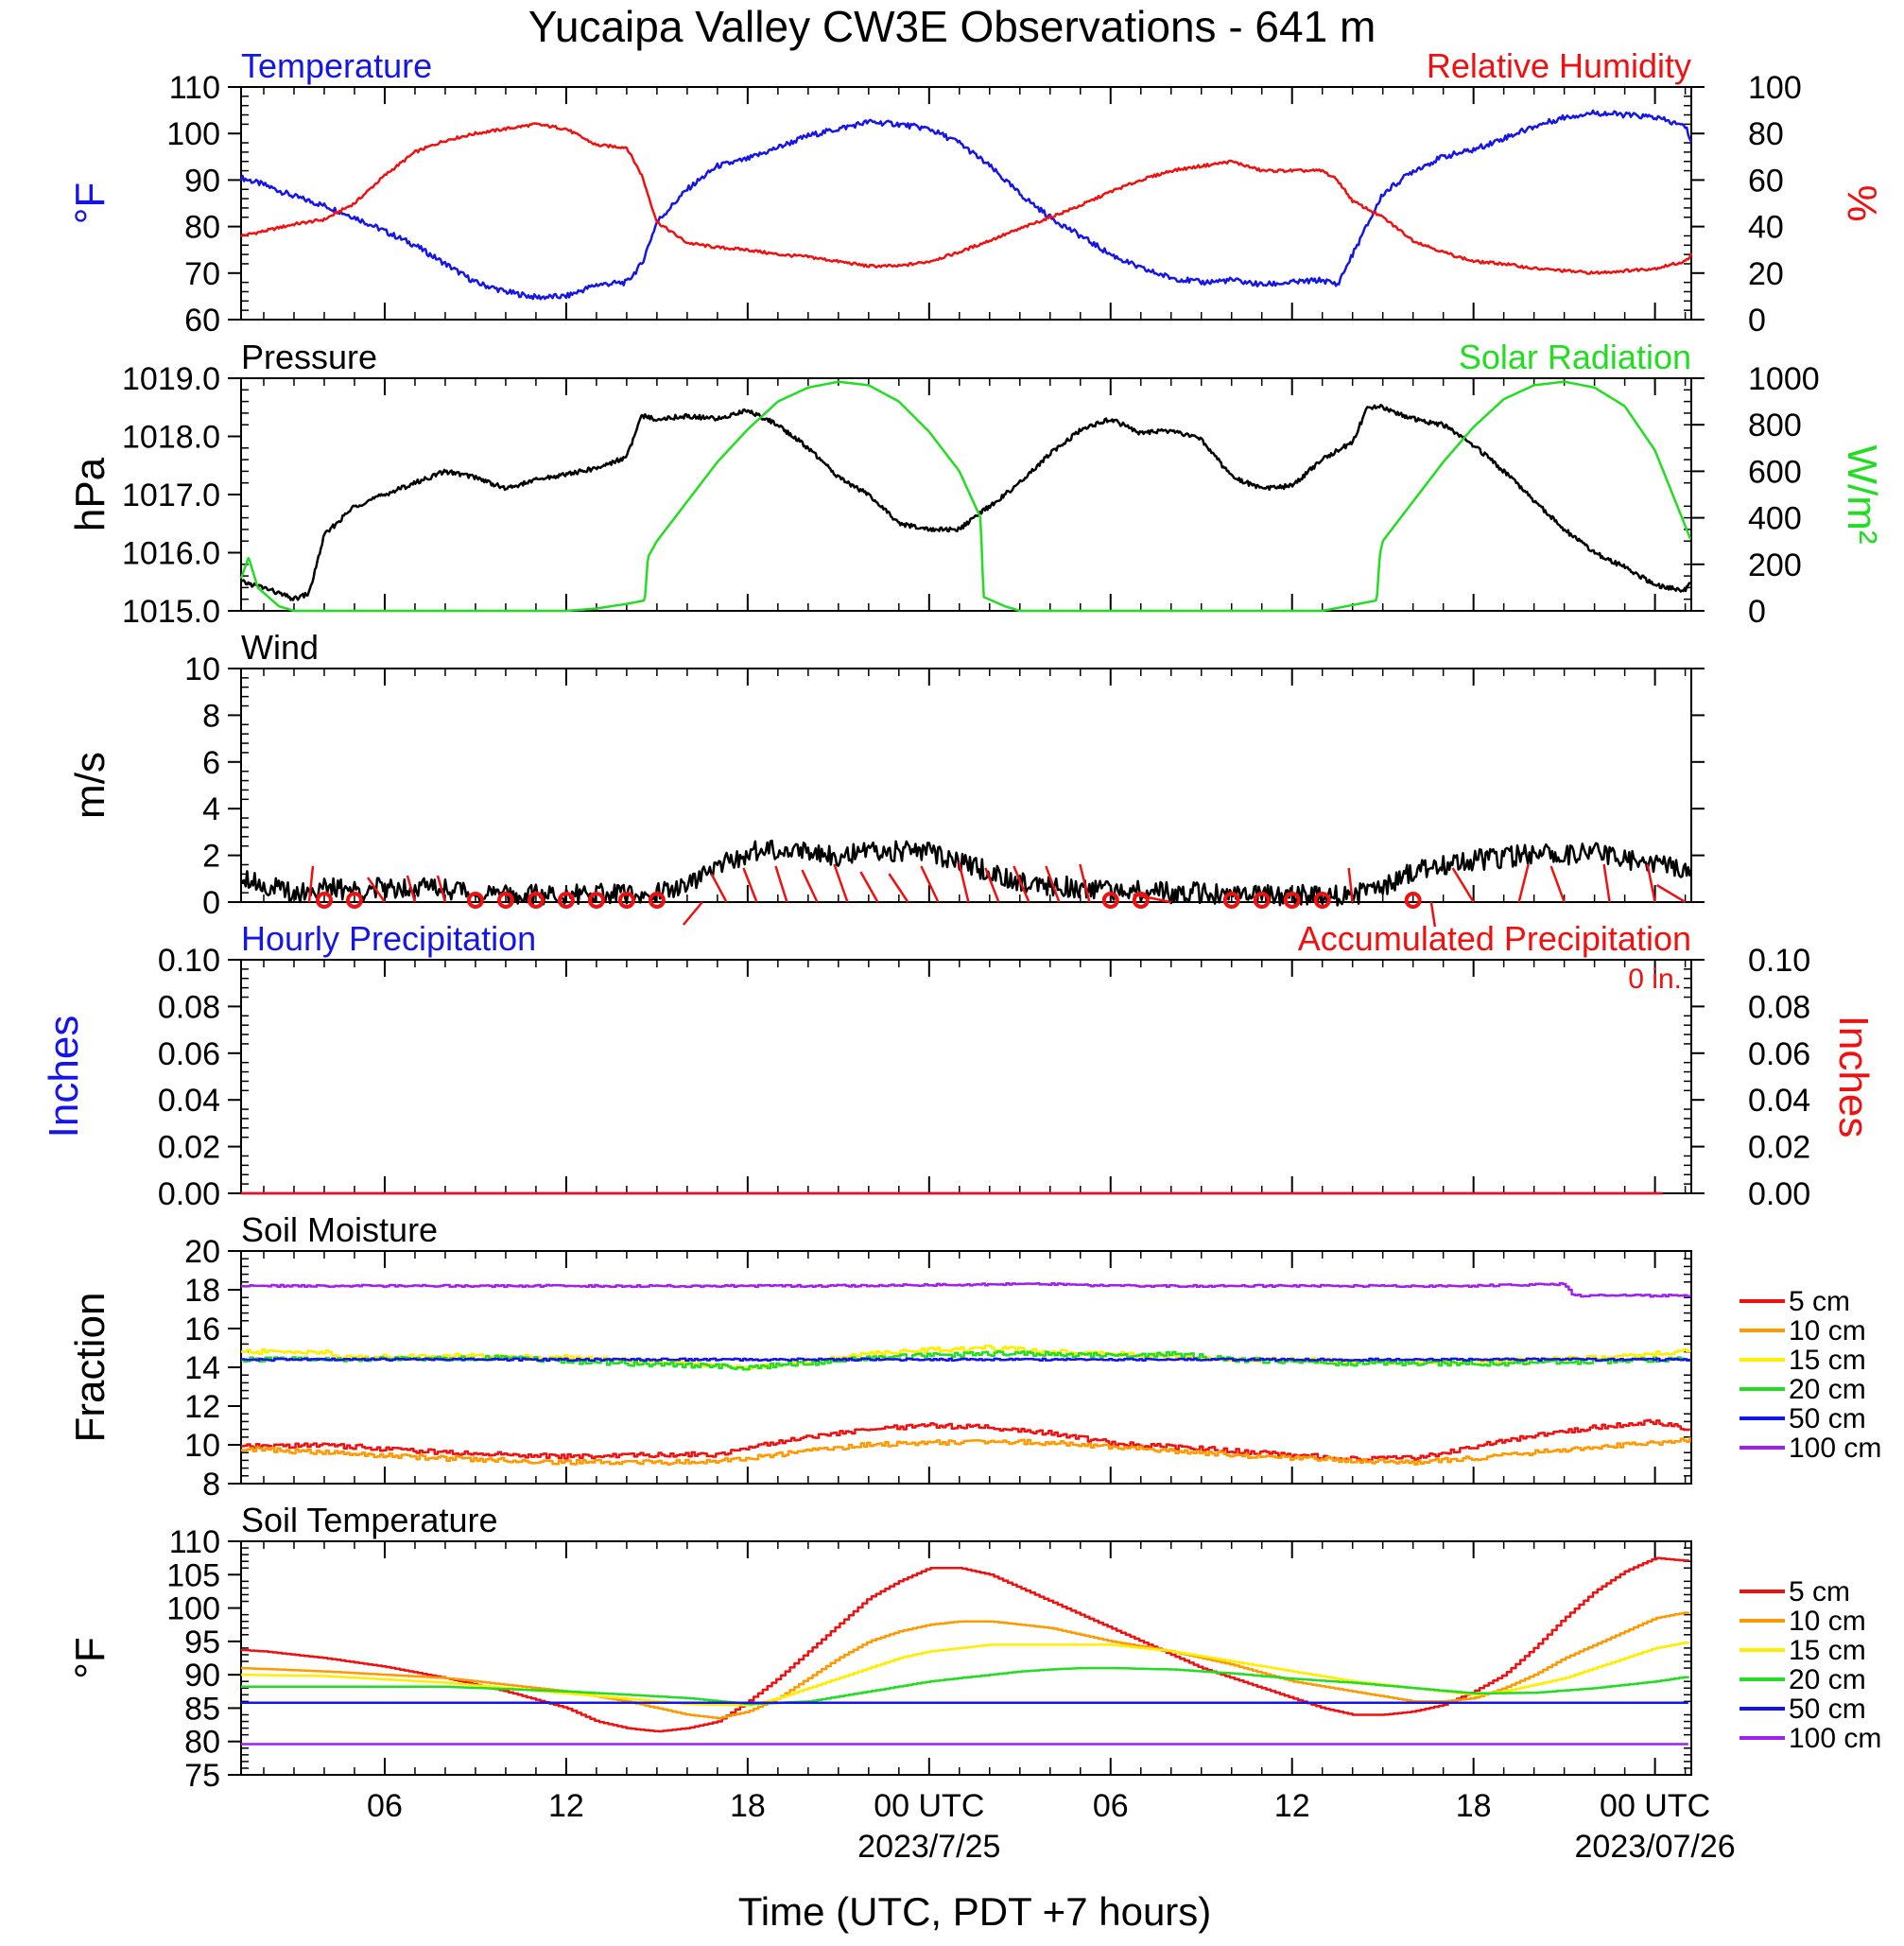  Describe the element at coordinates (90, 494) in the screenshot. I see `y-axis-title-left: hPa` at that location.